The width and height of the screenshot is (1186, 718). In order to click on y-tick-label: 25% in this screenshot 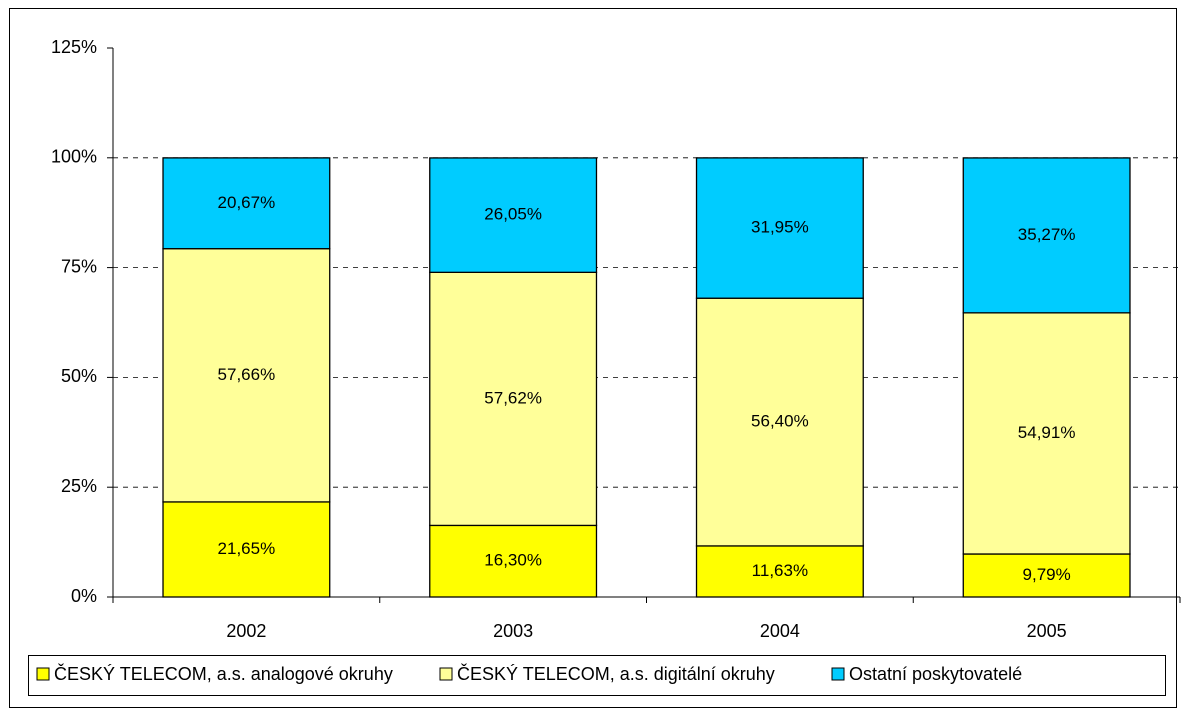, I will do `click(79, 486)`.